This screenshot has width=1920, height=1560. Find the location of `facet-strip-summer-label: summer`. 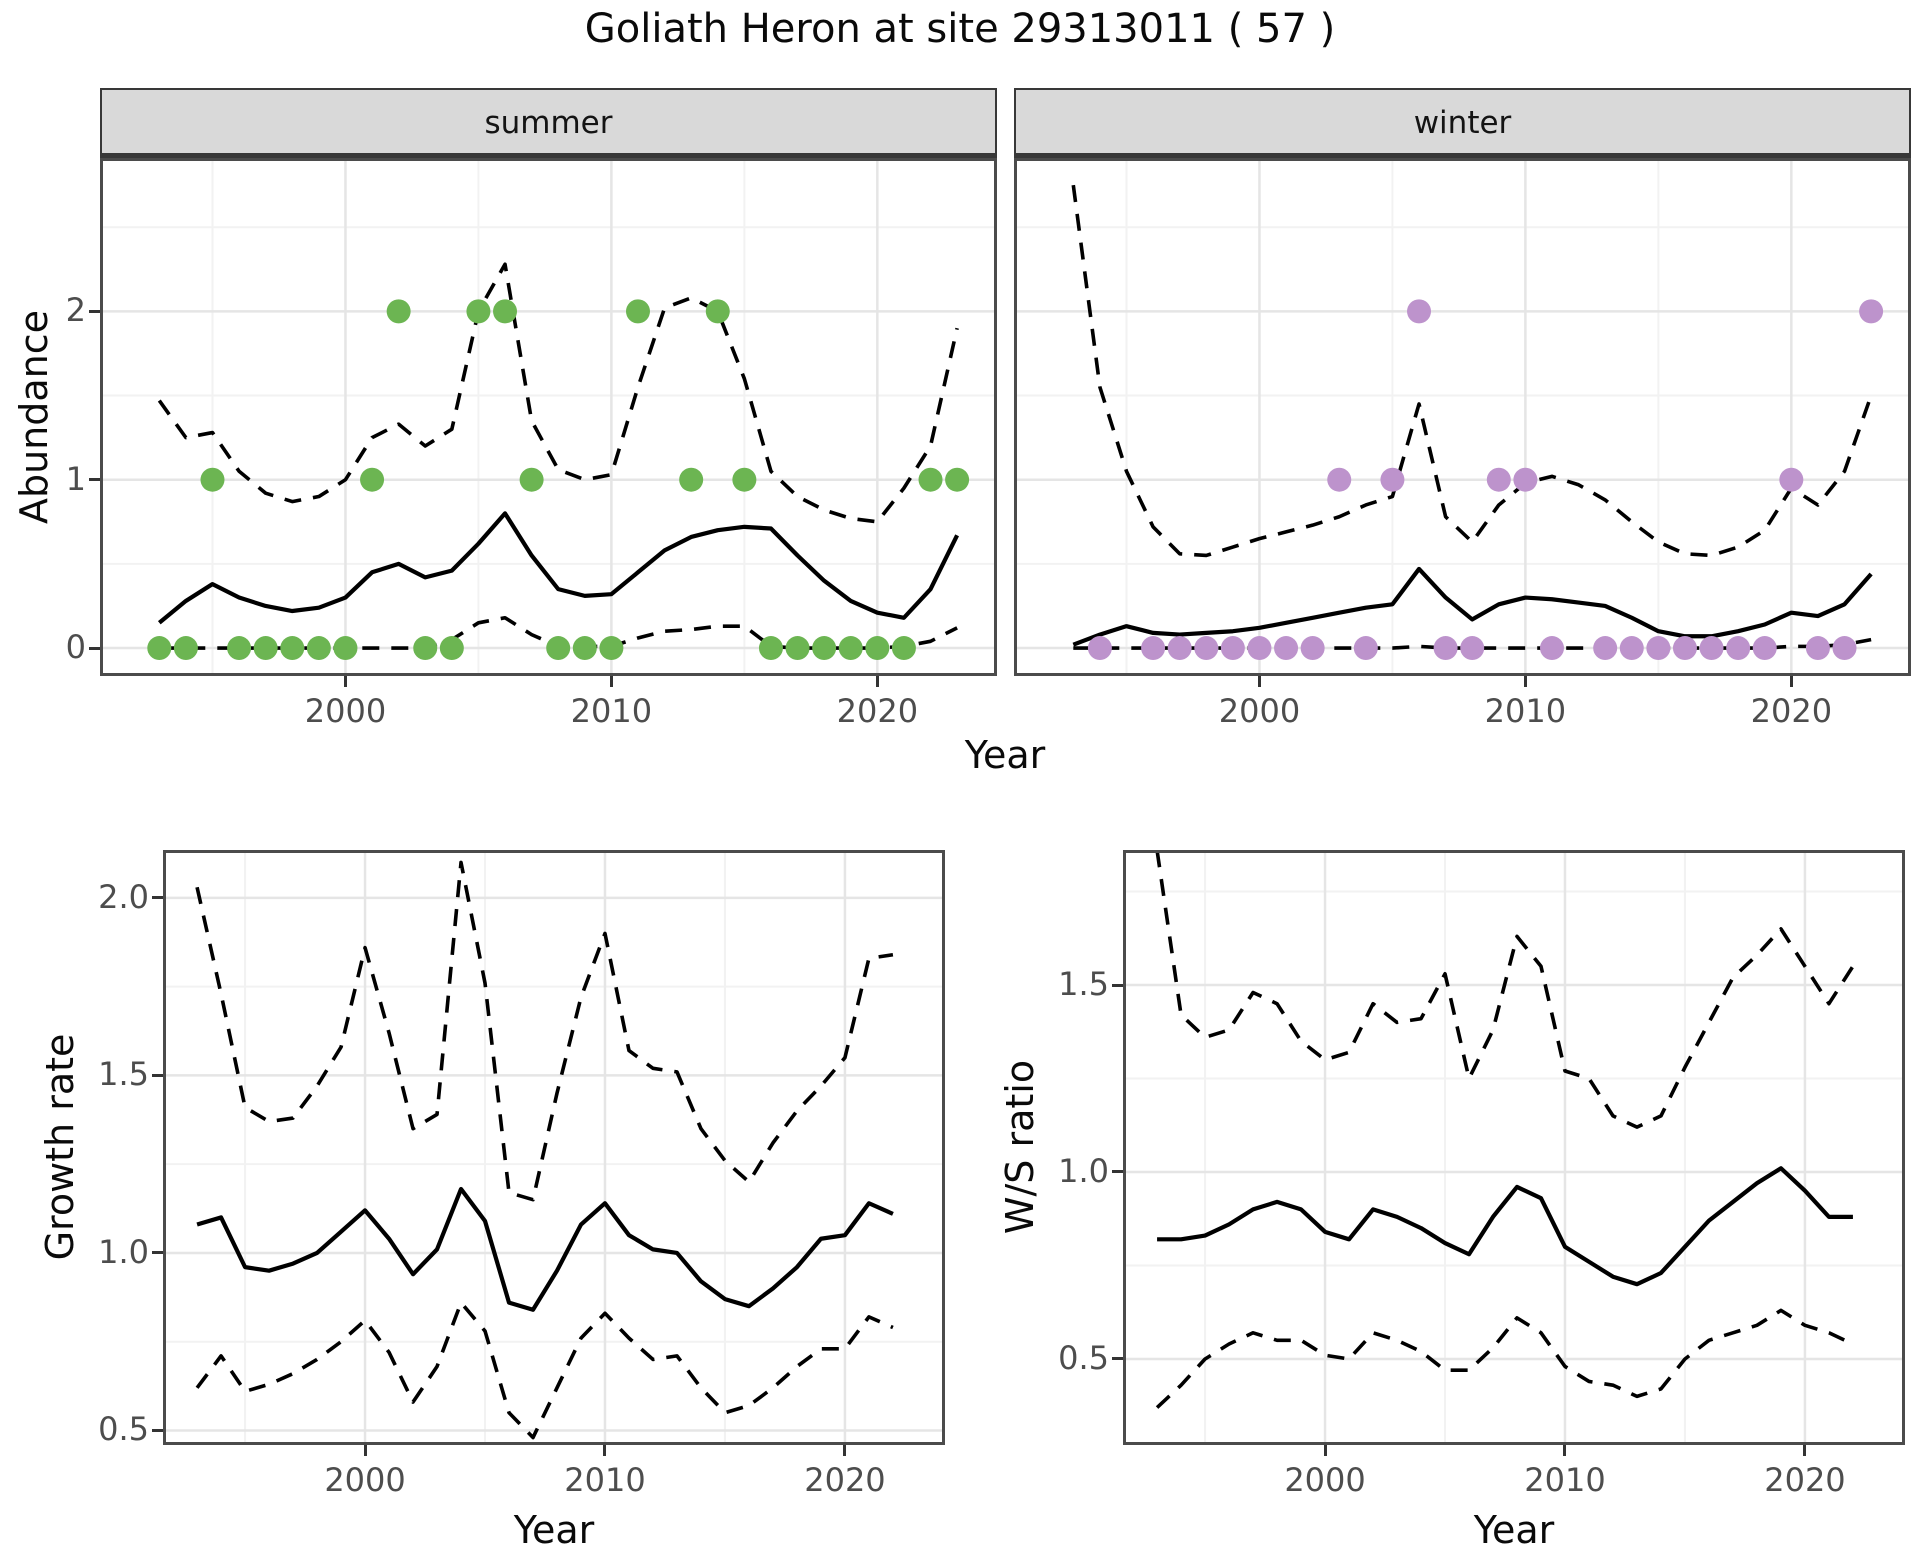

facet-strip-summer-label: summer is located at coordinates (548, 123).